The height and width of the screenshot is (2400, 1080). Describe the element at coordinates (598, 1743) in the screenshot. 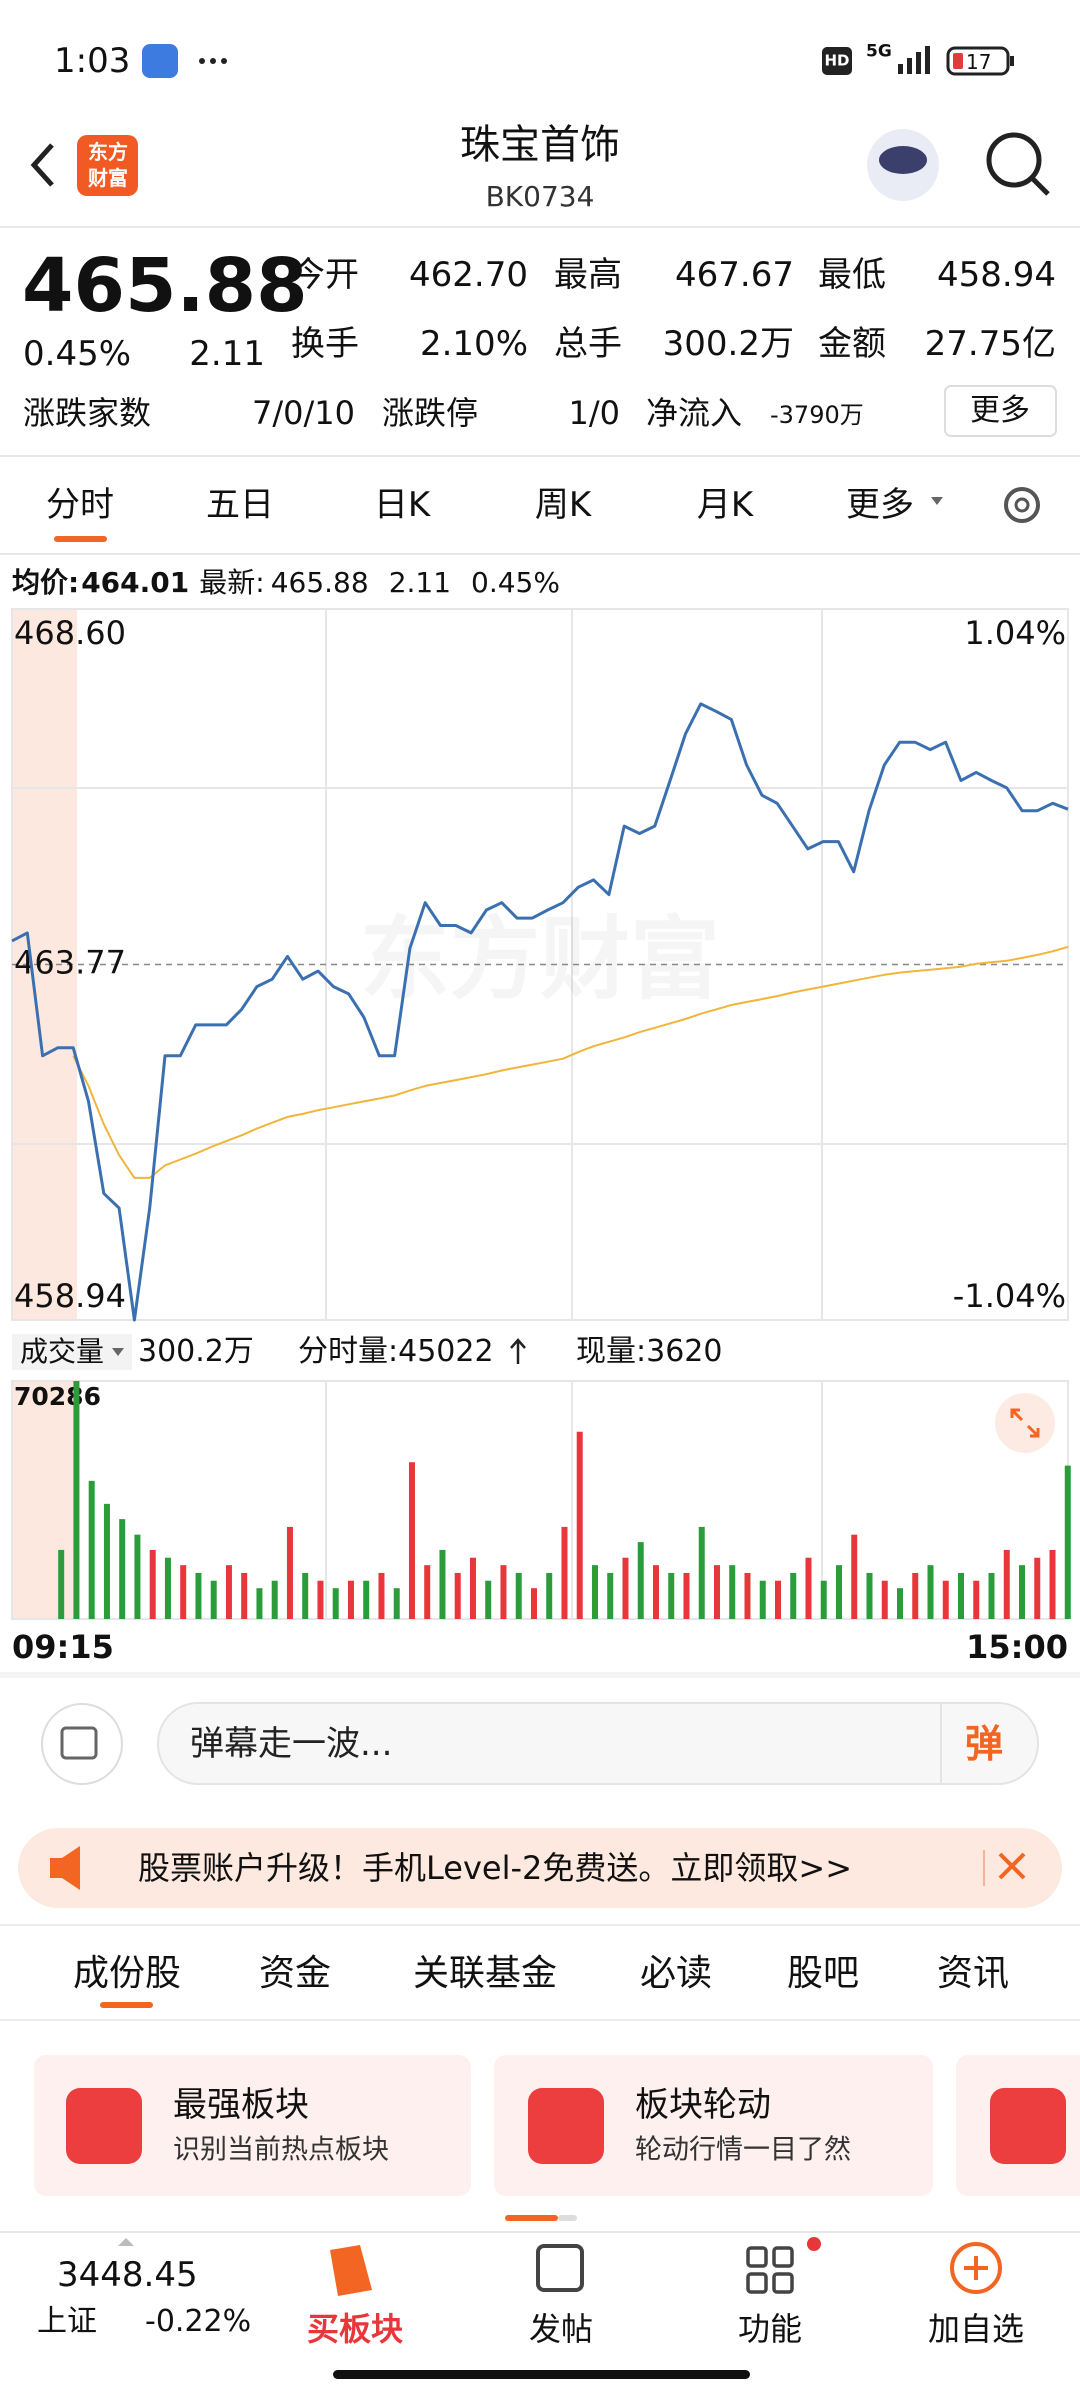

I see `danmu-input` at that location.